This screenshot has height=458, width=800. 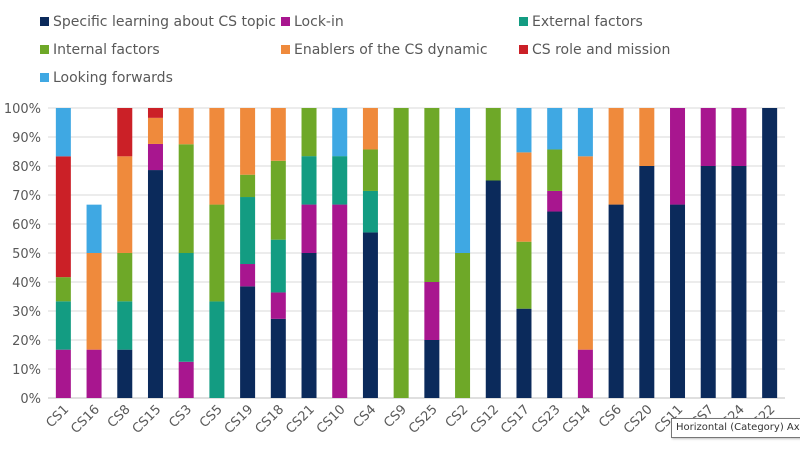 I want to click on bar-stack-cs4, so click(x=370, y=253).